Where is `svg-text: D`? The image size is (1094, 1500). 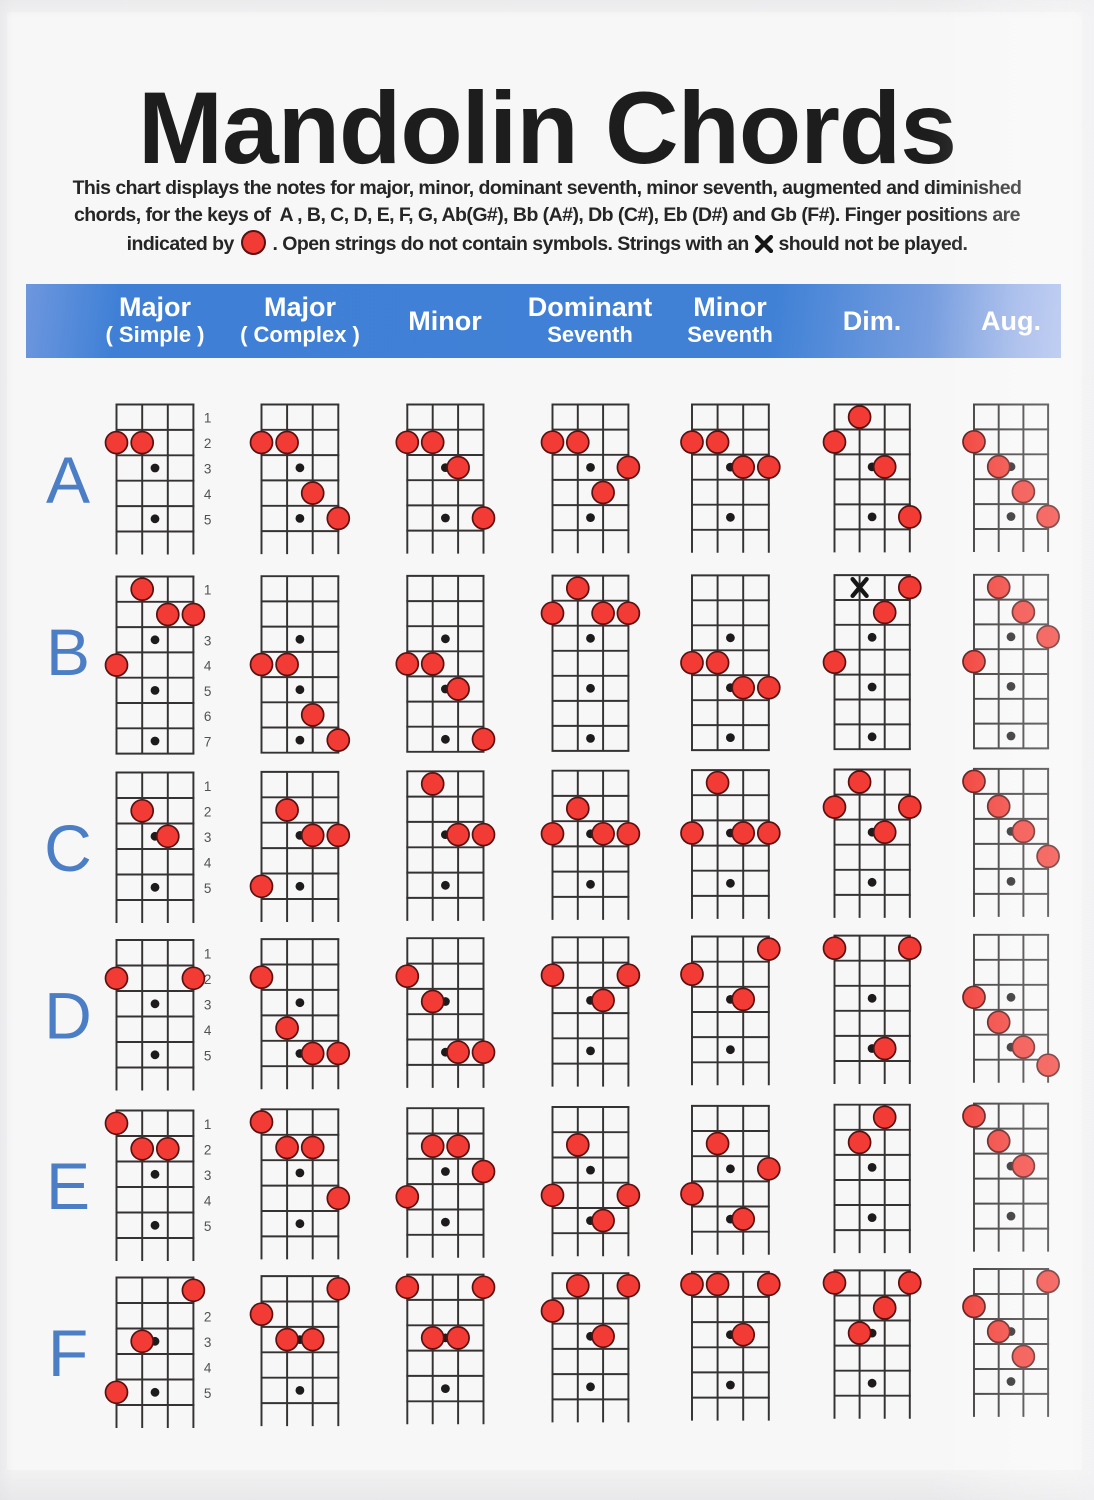 svg-text: D is located at coordinates (68, 1016).